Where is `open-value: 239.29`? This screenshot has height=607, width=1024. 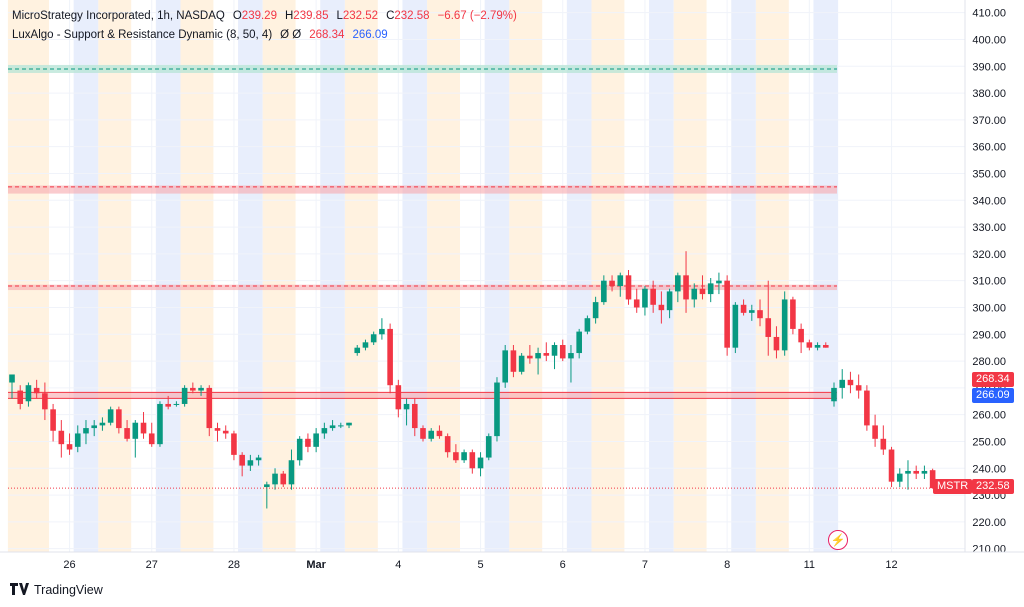
open-value: 239.29 is located at coordinates (259, 16).